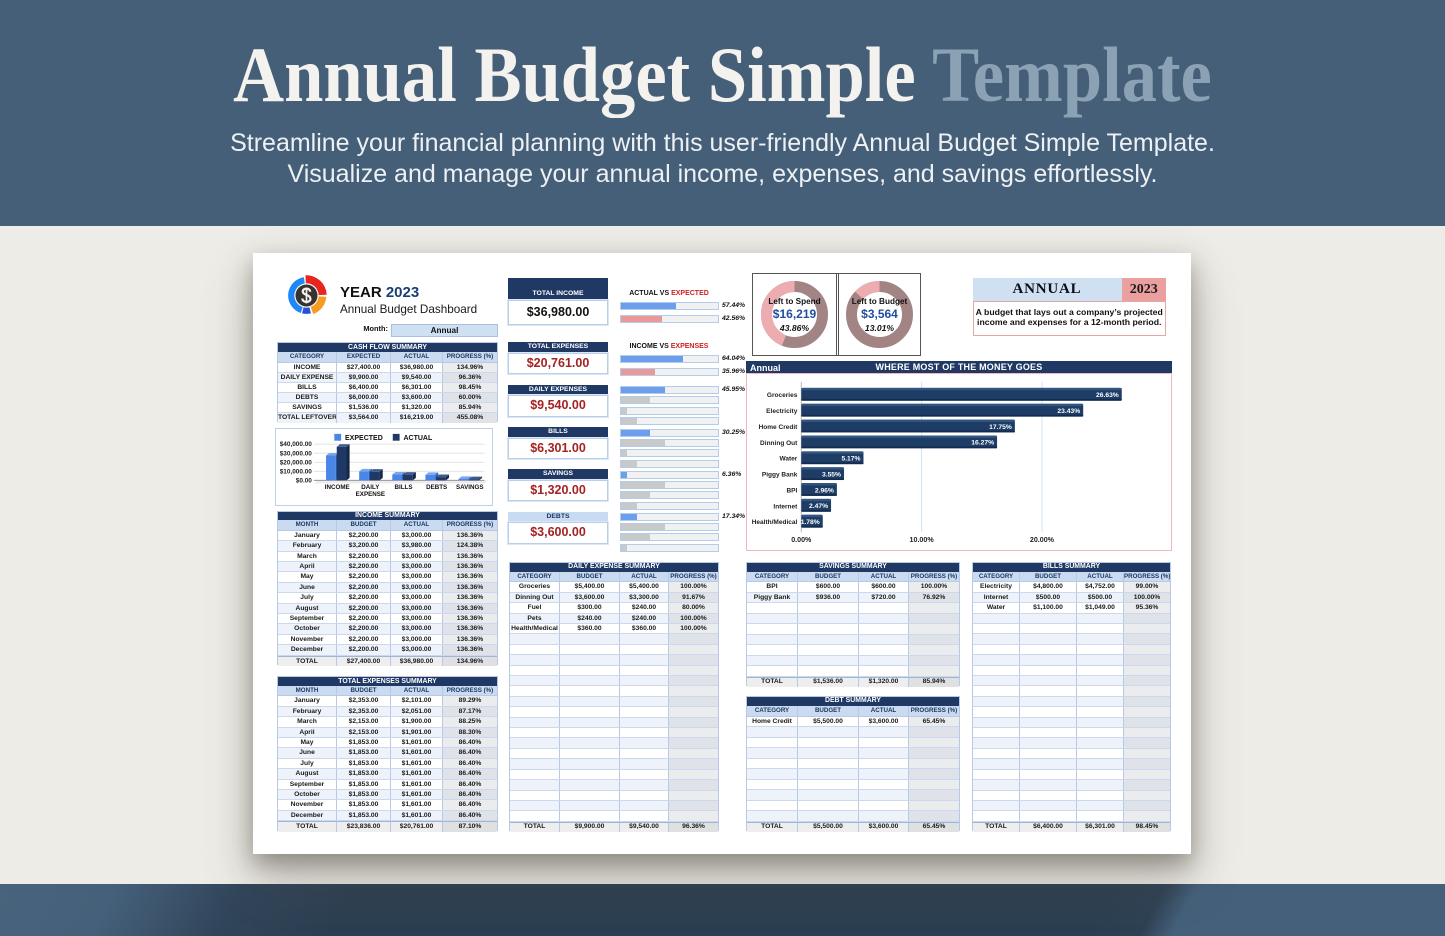 The width and height of the screenshot is (1445, 936). Describe the element at coordinates (880, 301) in the screenshot. I see `svg-text: Left to Budget` at that location.